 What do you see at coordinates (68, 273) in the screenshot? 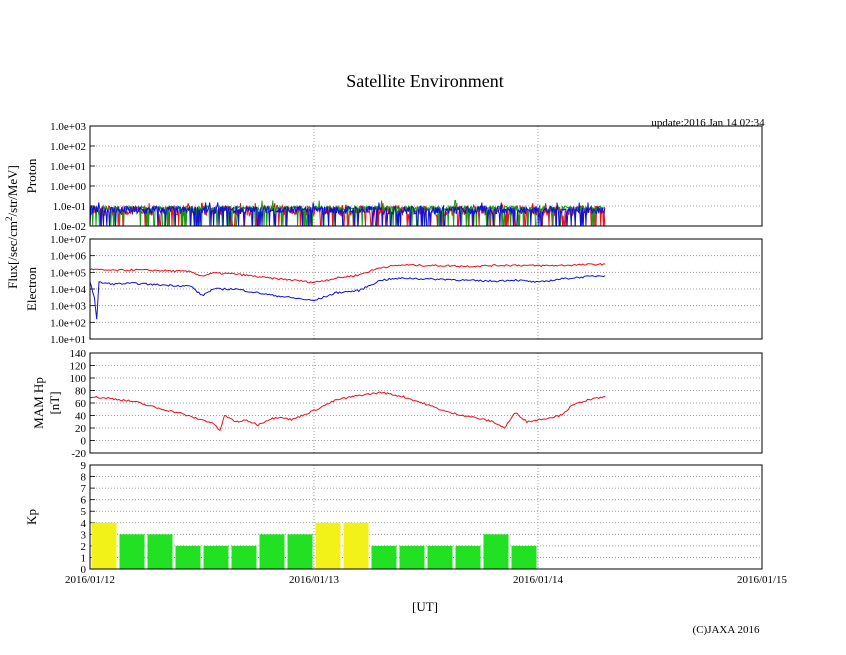
I see `electron-ytick-label: 1.0e+05` at bounding box center [68, 273].